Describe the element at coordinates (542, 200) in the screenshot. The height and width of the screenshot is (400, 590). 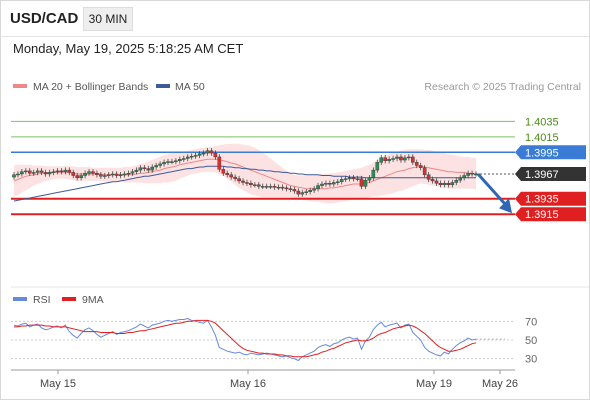
I see `level-label: 1.3935` at that location.